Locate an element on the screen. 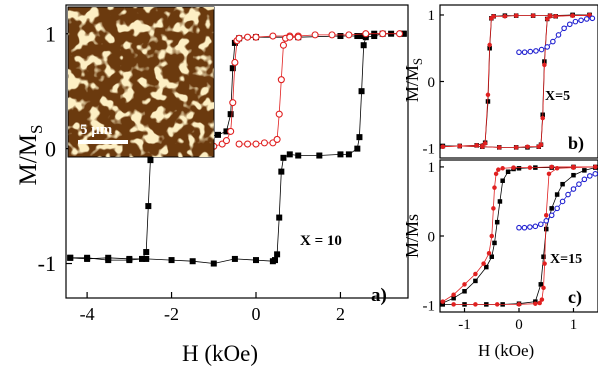 The height and width of the screenshot is (369, 598). panel-c-ytick-label: -1 is located at coordinates (429, 306).